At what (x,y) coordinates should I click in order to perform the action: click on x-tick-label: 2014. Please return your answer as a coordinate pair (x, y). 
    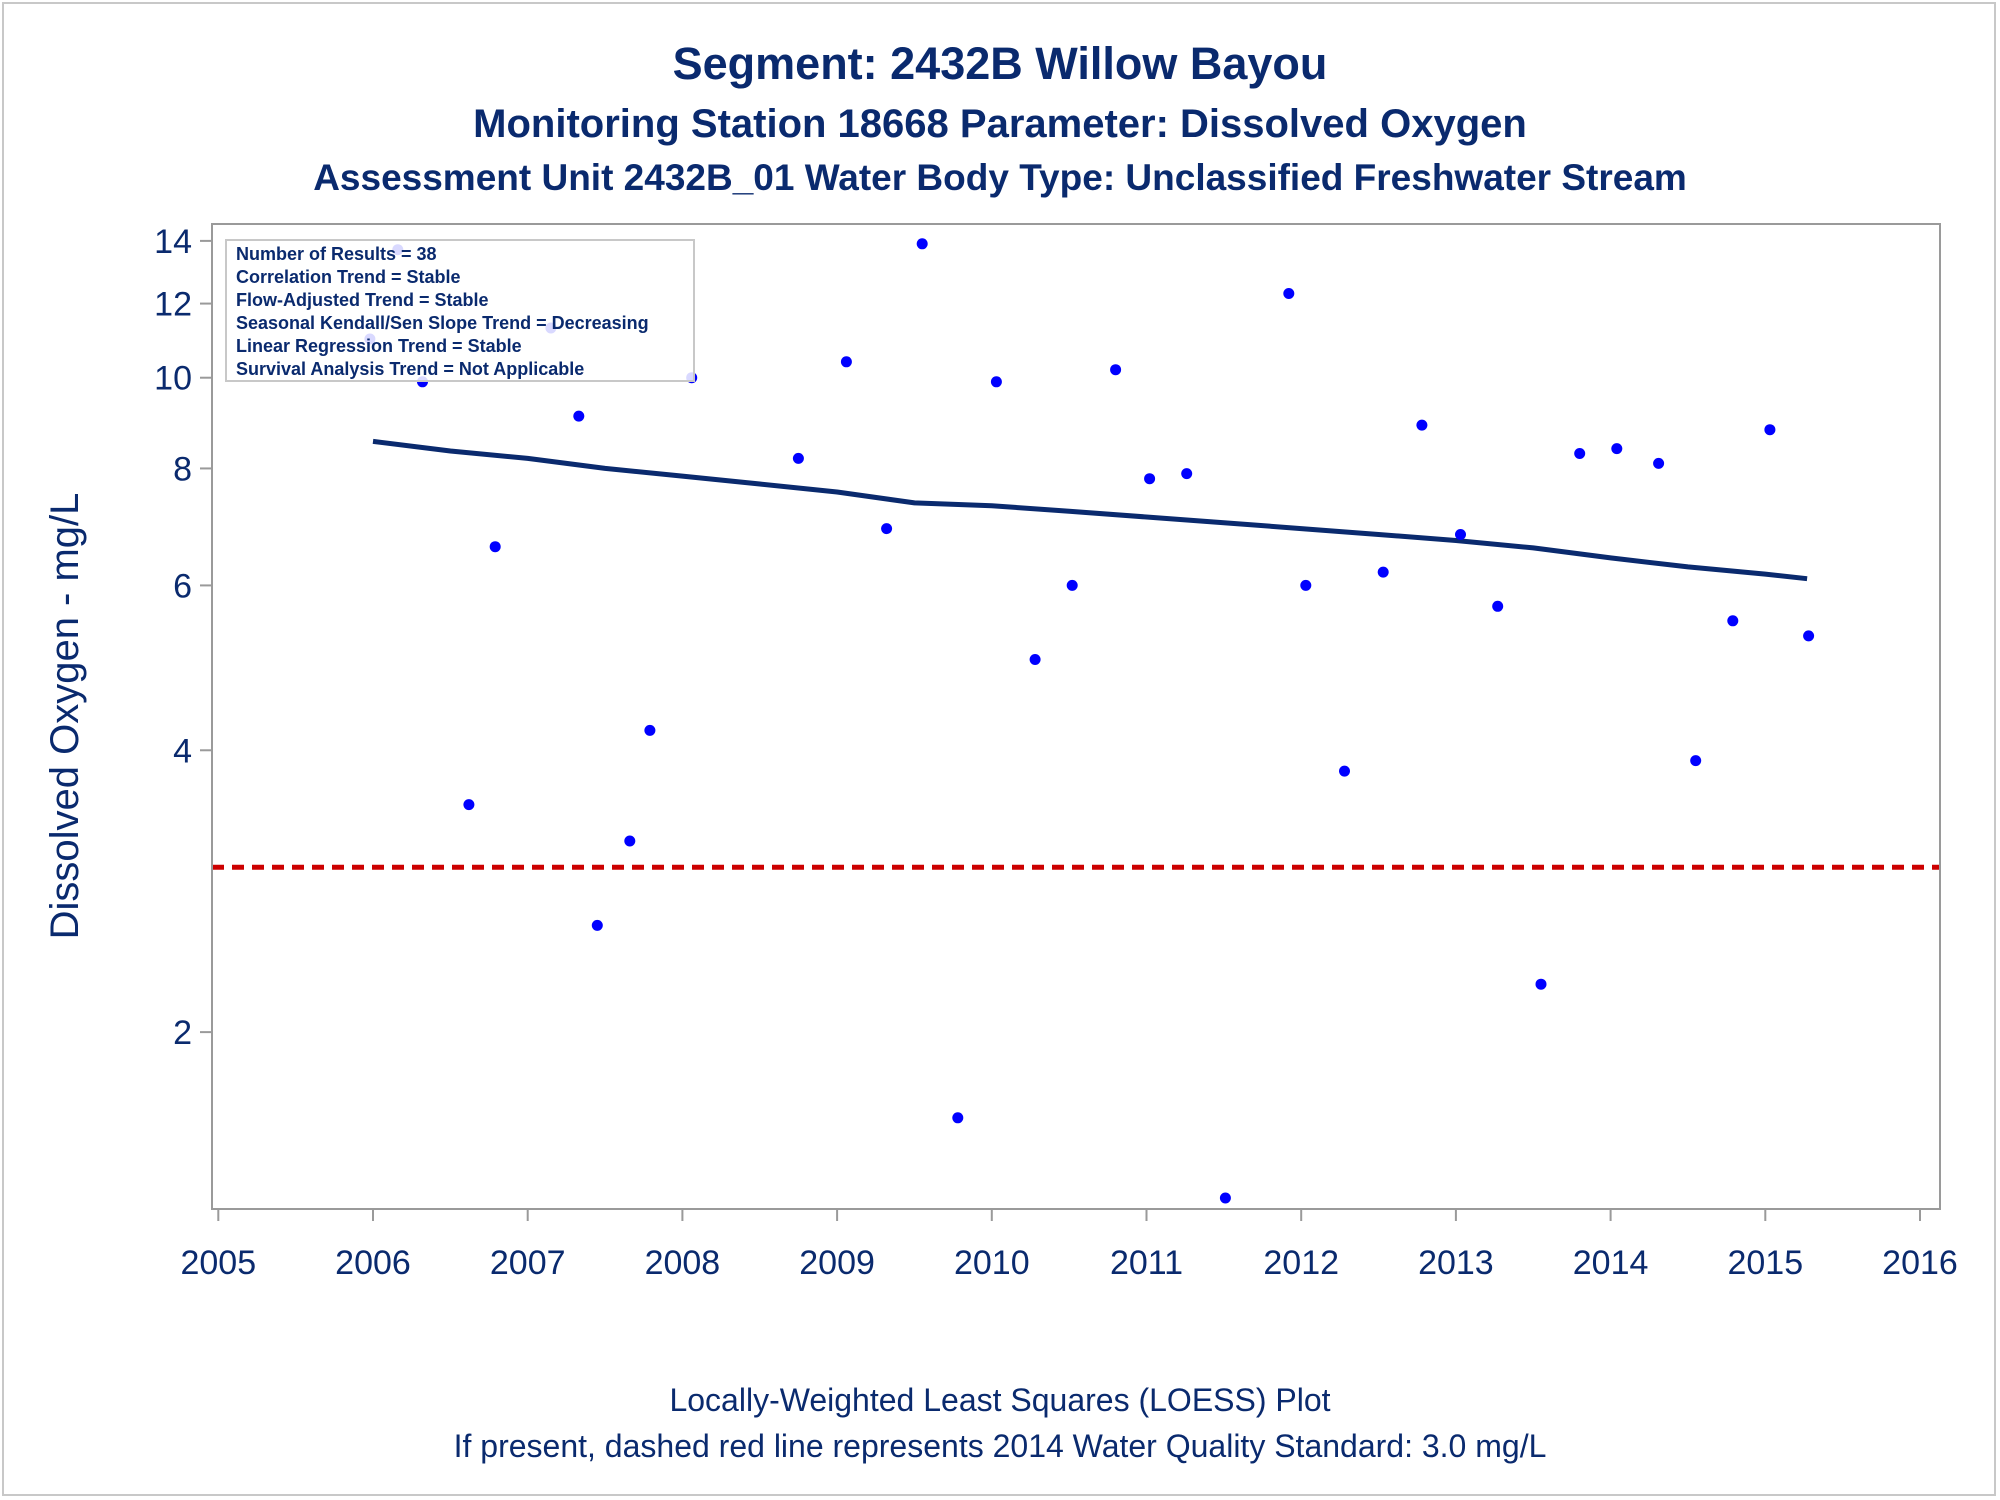
    Looking at the image, I should click on (1611, 1263).